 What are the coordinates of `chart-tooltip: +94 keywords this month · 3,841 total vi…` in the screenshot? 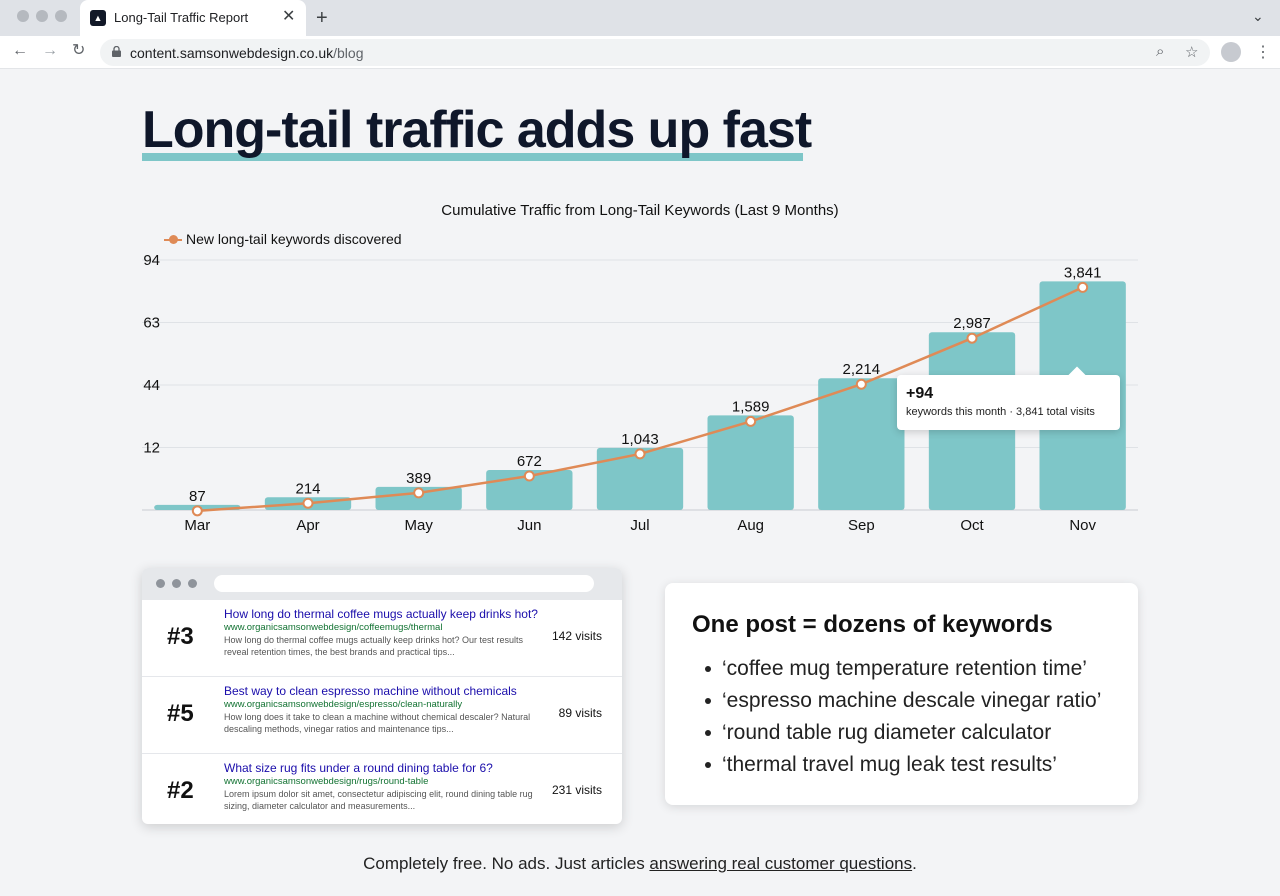 It's located at (1008, 398).